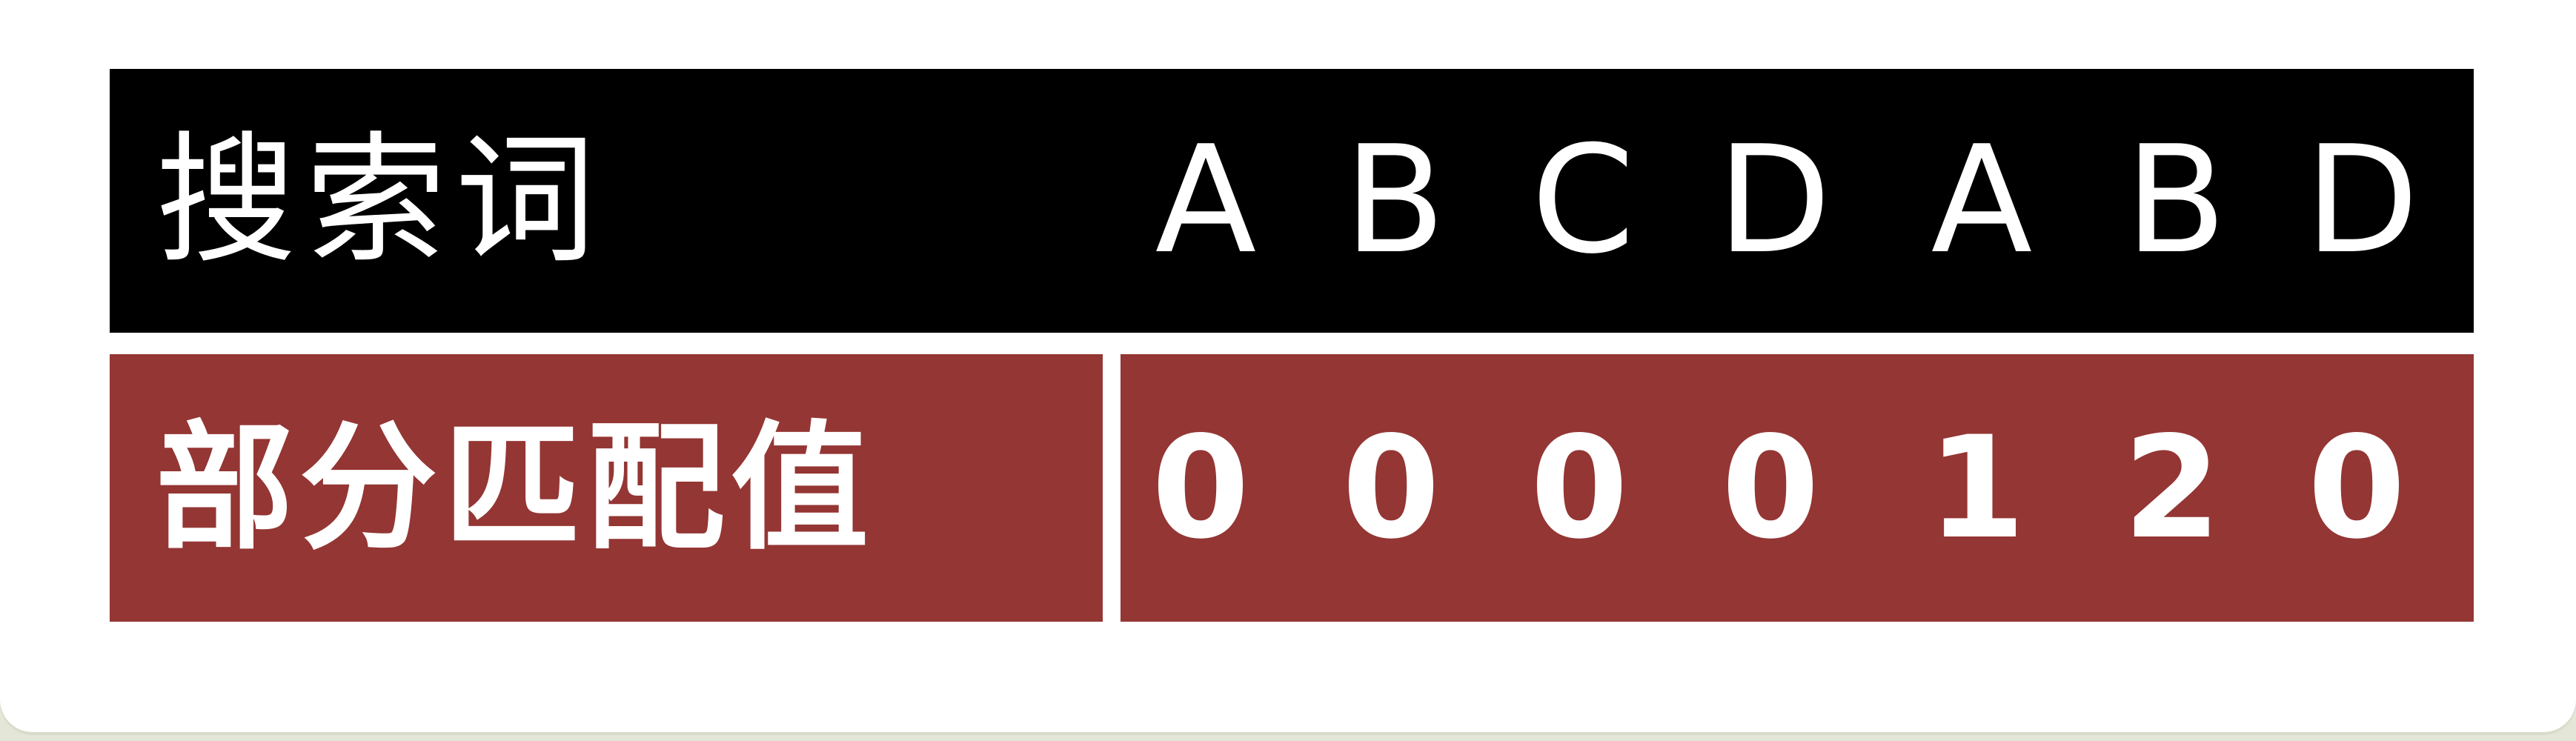 This screenshot has width=2576, height=741. What do you see at coordinates (1583, 201) in the screenshot?
I see `search-term-char: C` at bounding box center [1583, 201].